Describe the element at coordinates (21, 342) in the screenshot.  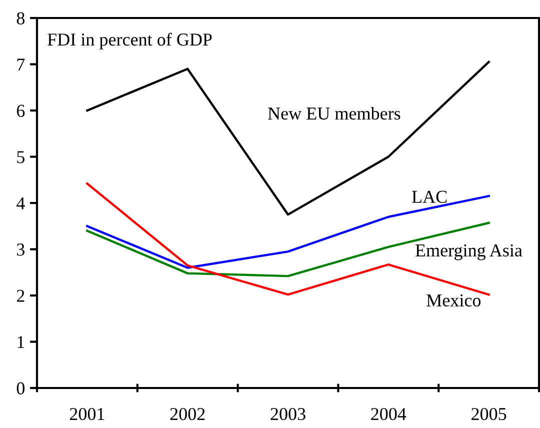
I see `y-tick-label: 1` at that location.